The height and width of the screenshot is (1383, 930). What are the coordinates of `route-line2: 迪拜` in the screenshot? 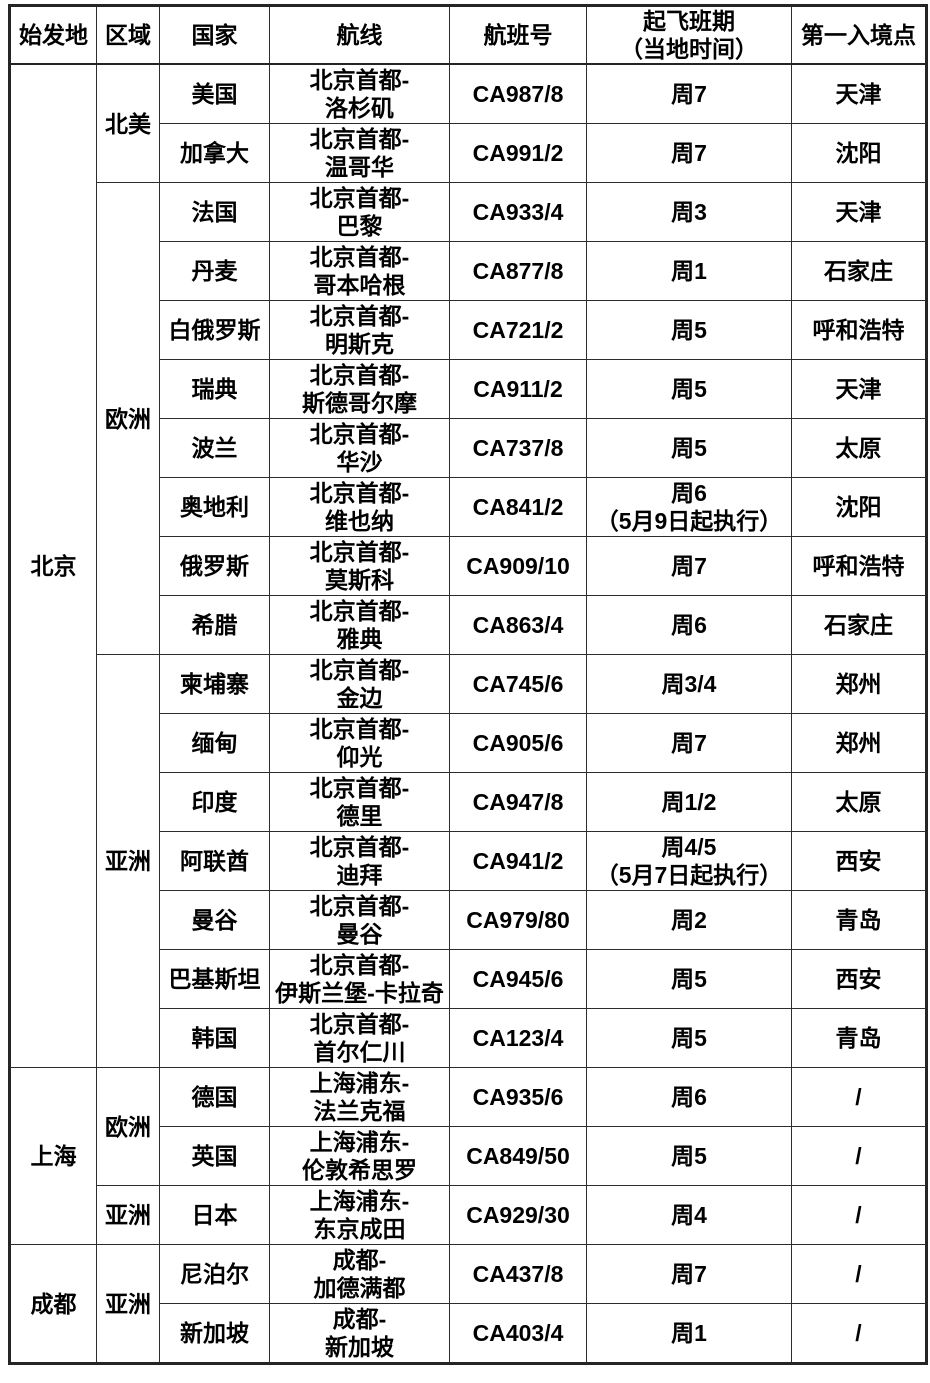 It's located at (359, 875).